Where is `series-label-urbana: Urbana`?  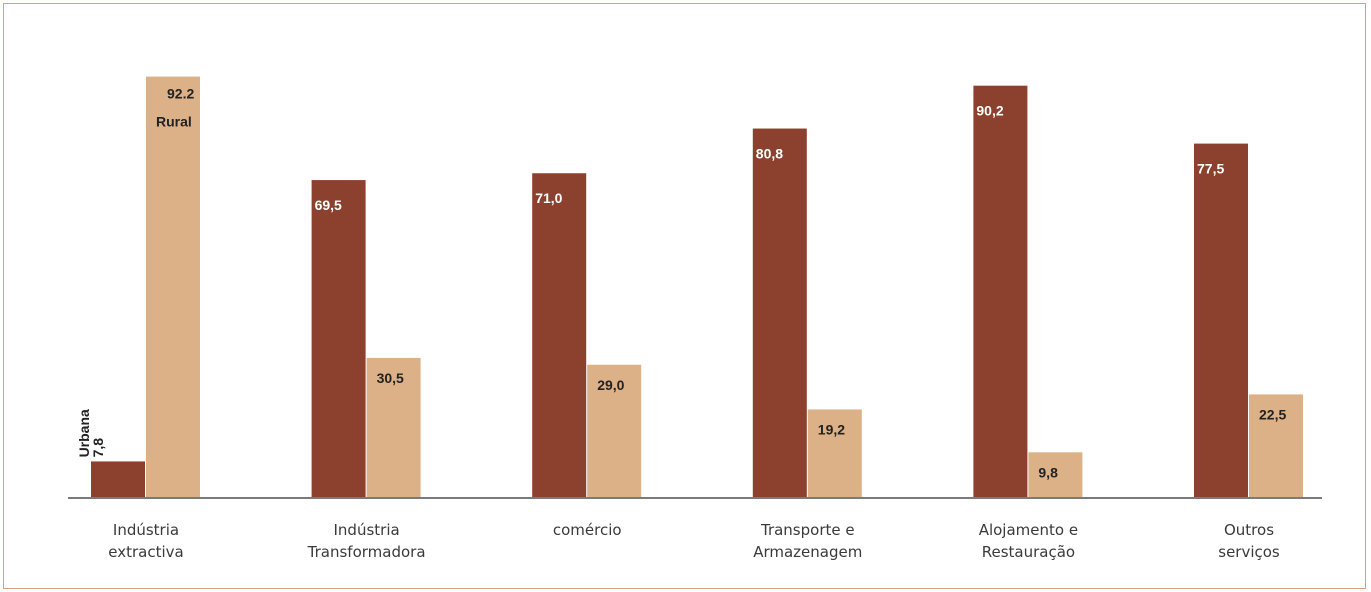
series-label-urbana: Urbana is located at coordinates (84, 433).